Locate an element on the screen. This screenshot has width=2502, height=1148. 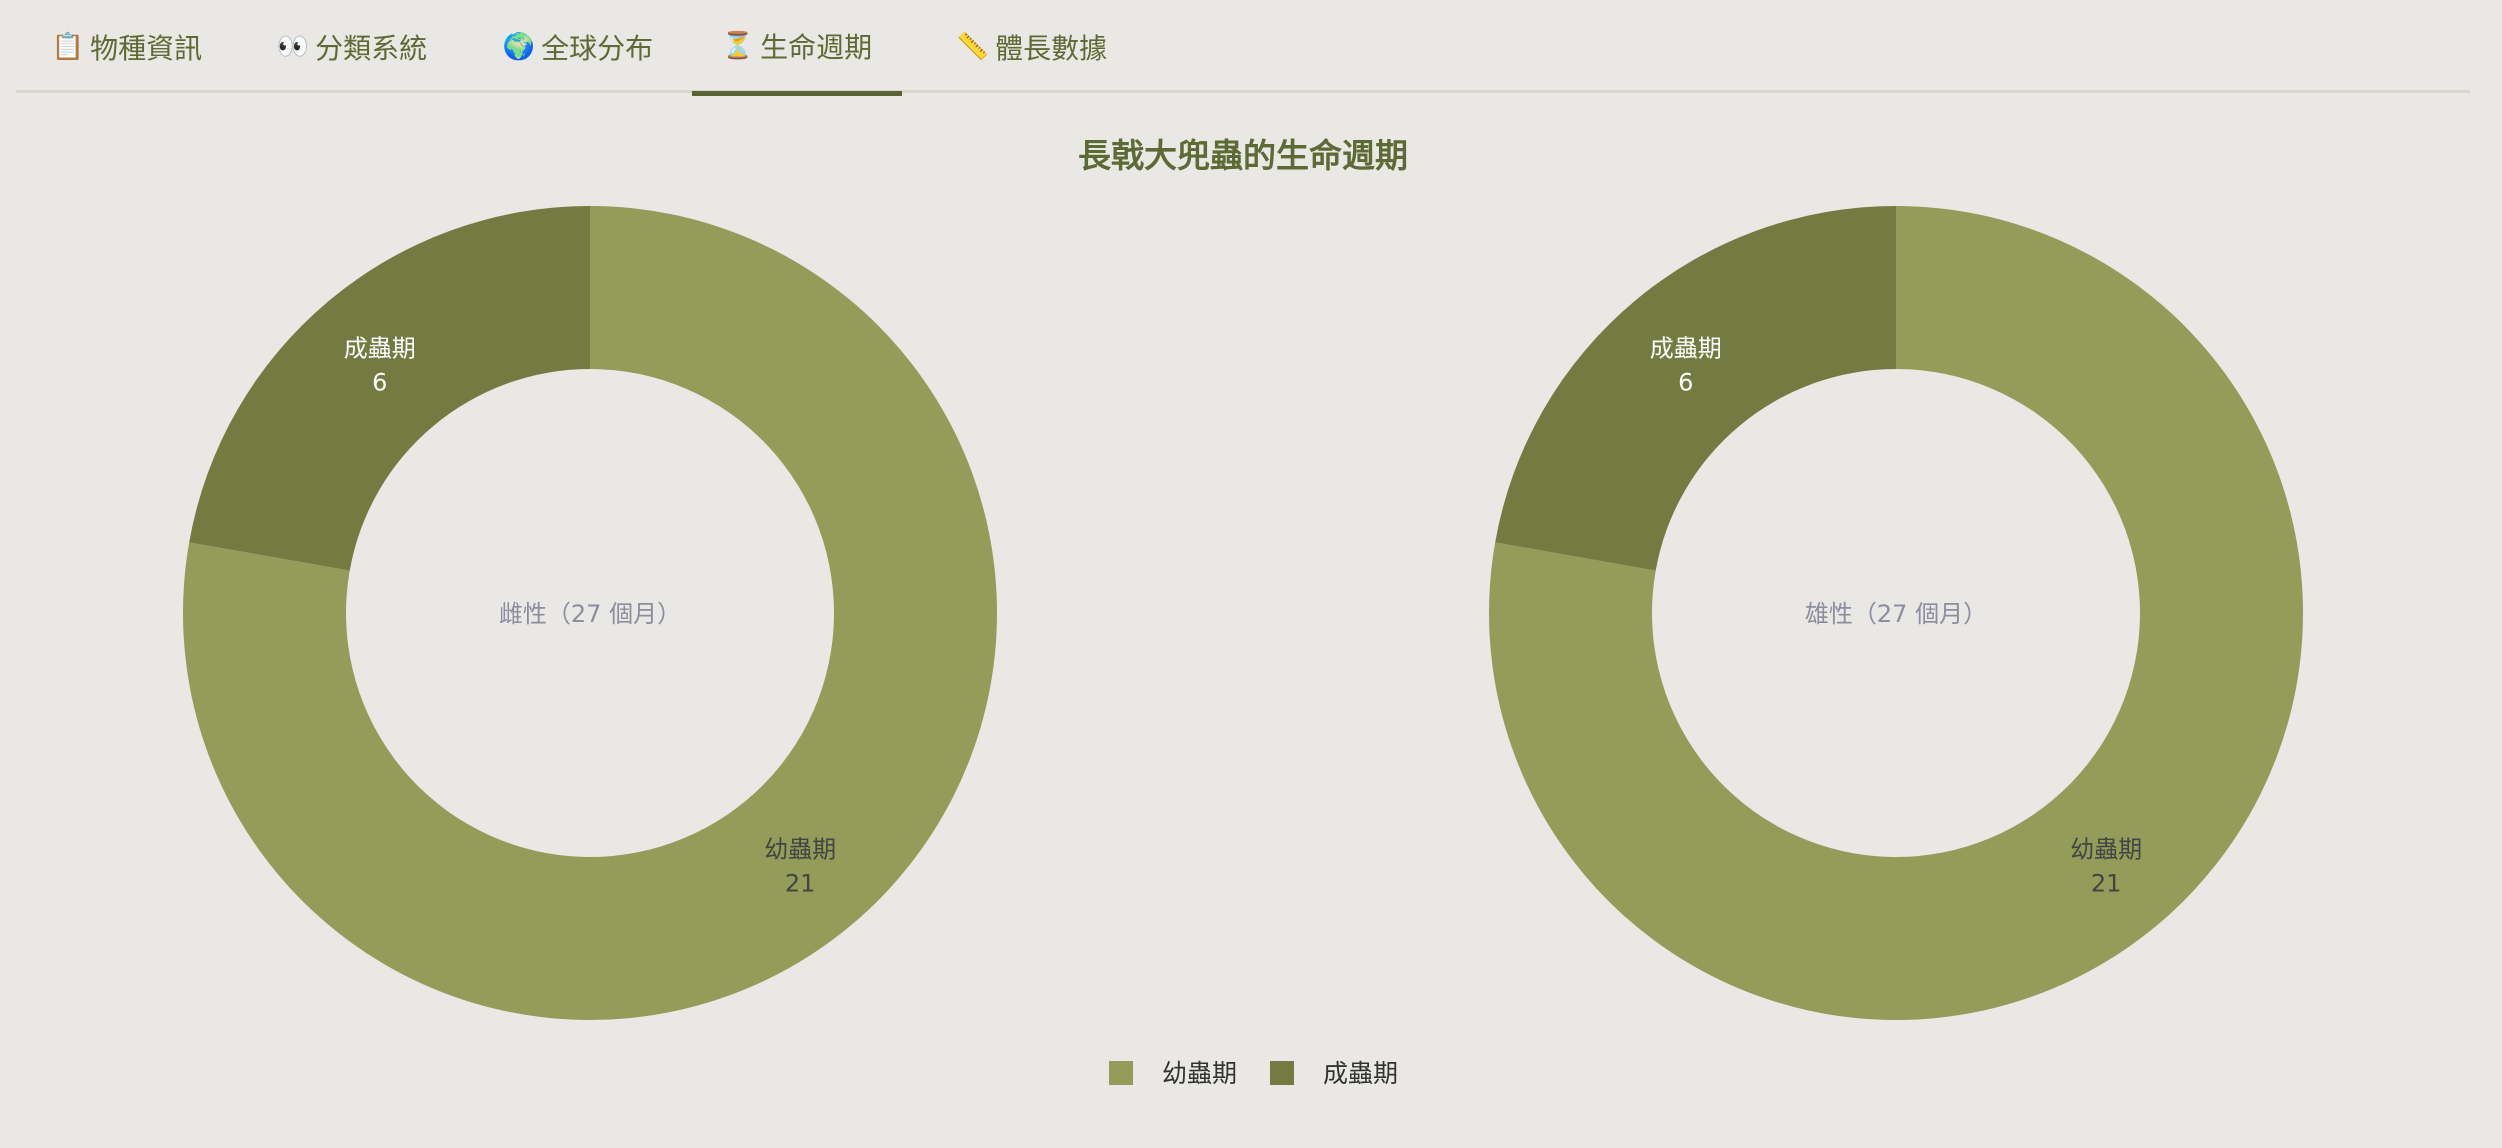
legend-item: 成蟲期 is located at coordinates (1334, 1073).